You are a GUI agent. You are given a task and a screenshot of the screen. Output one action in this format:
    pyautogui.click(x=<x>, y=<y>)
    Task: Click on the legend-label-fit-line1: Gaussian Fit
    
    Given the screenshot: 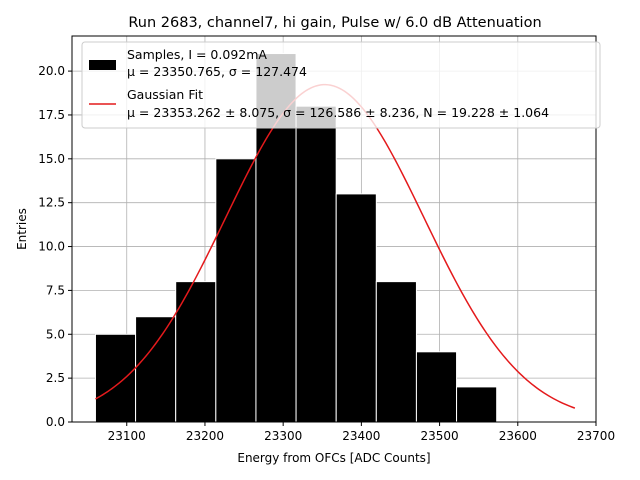 What is the action you would take?
    pyautogui.click(x=165, y=94)
    